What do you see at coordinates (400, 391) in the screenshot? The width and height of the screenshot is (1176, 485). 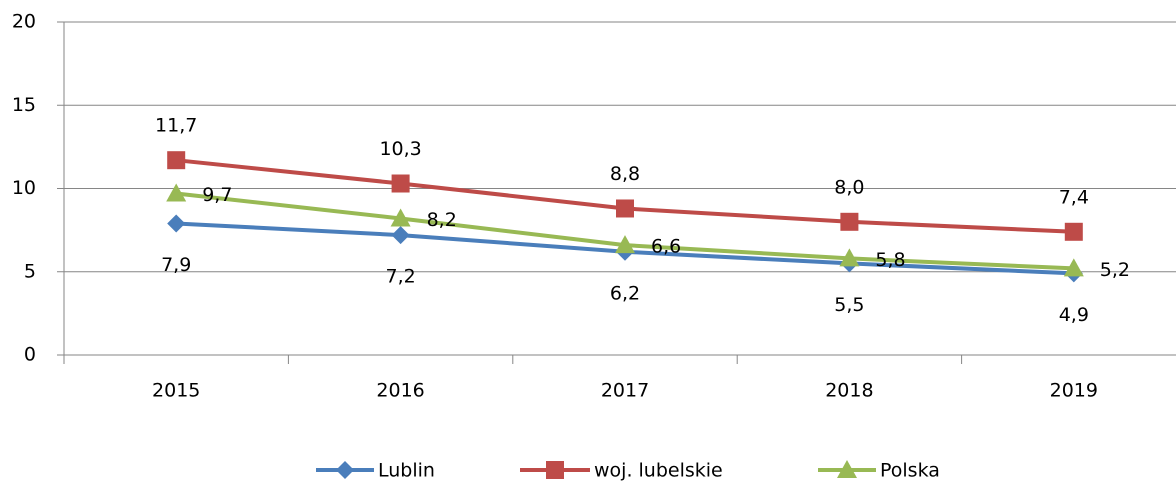 I see `x-tick-label: 2016` at bounding box center [400, 391].